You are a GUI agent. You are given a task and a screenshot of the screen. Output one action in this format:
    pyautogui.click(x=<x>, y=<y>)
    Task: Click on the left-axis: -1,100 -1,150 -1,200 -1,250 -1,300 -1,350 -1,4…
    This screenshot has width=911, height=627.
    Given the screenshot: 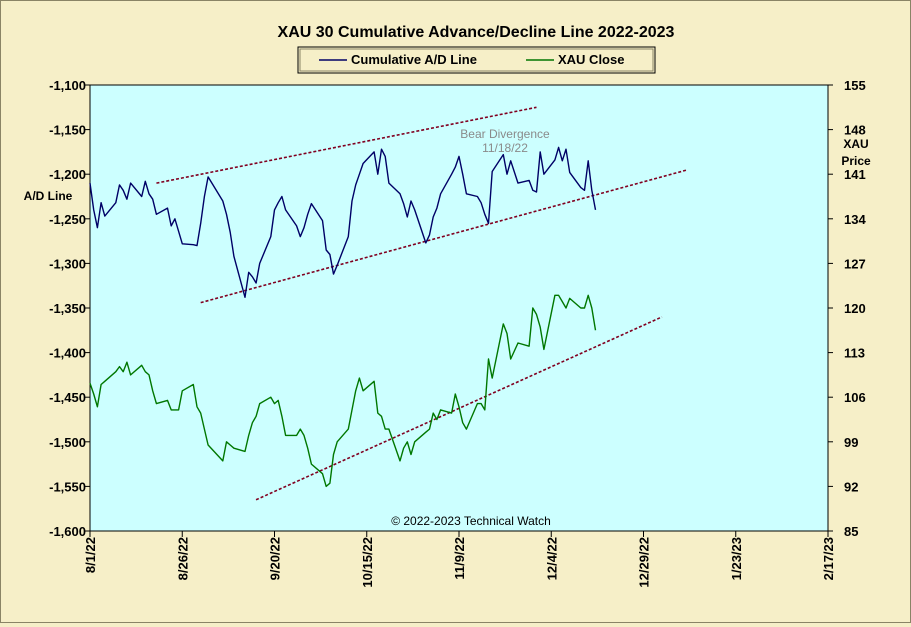 What is the action you would take?
    pyautogui.click(x=69, y=308)
    